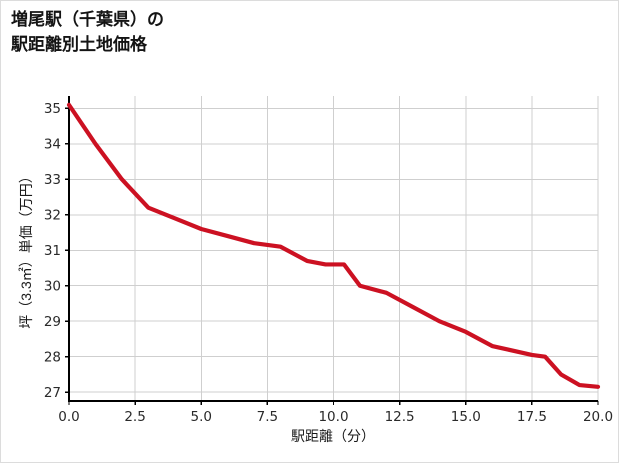 Image resolution: width=621 pixels, height=465 pixels. Describe the element at coordinates (400, 417) in the screenshot. I see `x-tick-label: 12.5` at that location.